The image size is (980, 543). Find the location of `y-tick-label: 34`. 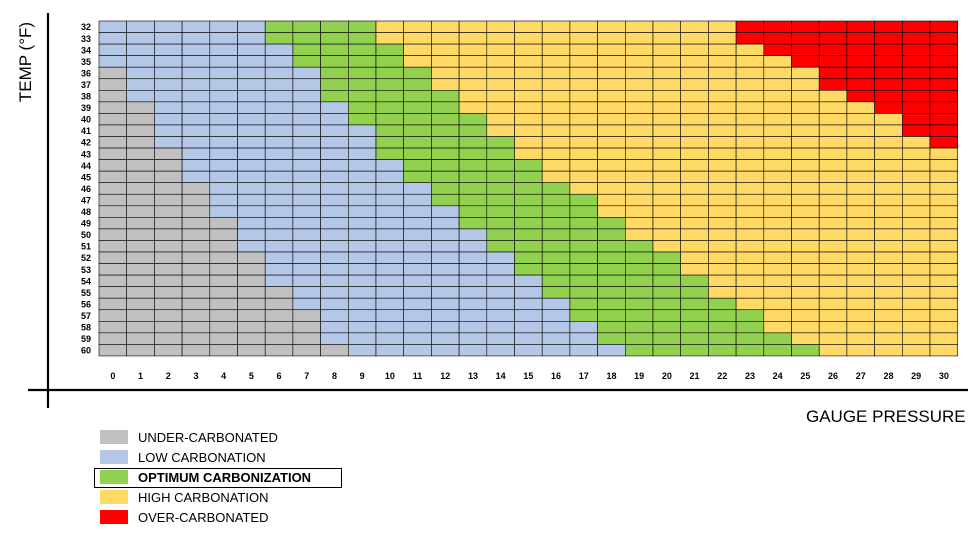

y-tick-label: 34 is located at coordinates (86, 50).